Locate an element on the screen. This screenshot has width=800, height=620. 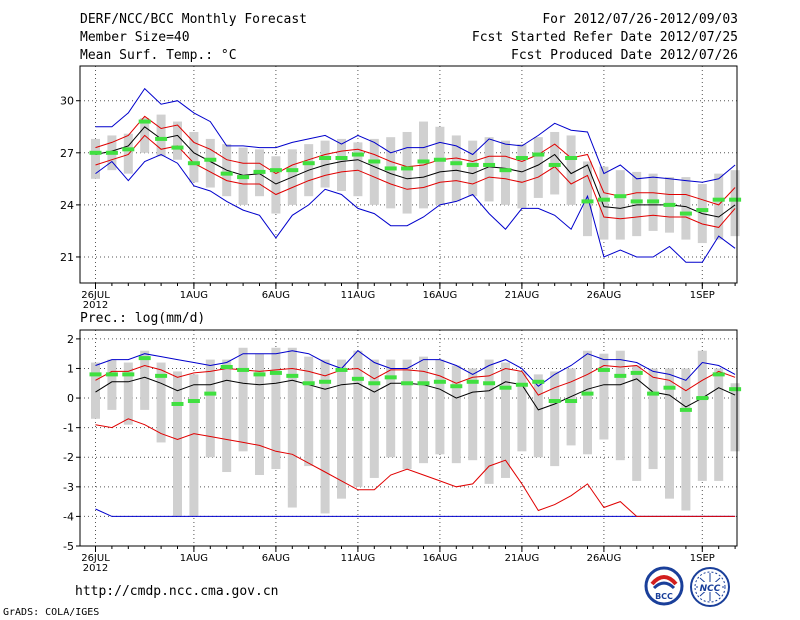
median-marker-30AUG is located at coordinates (669, 204).